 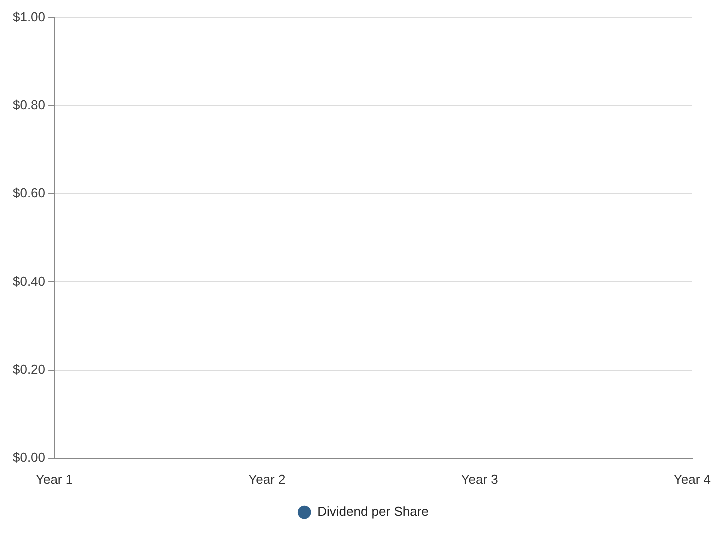 I want to click on x-tick-label: Year 2, so click(x=267, y=479).